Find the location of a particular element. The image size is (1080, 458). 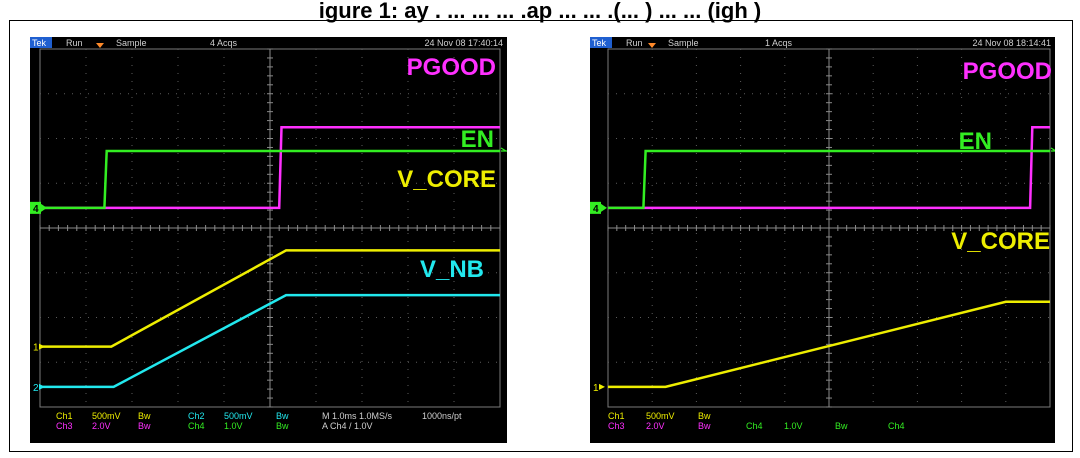

acquisition-count: 4 Acqs is located at coordinates (224, 43).